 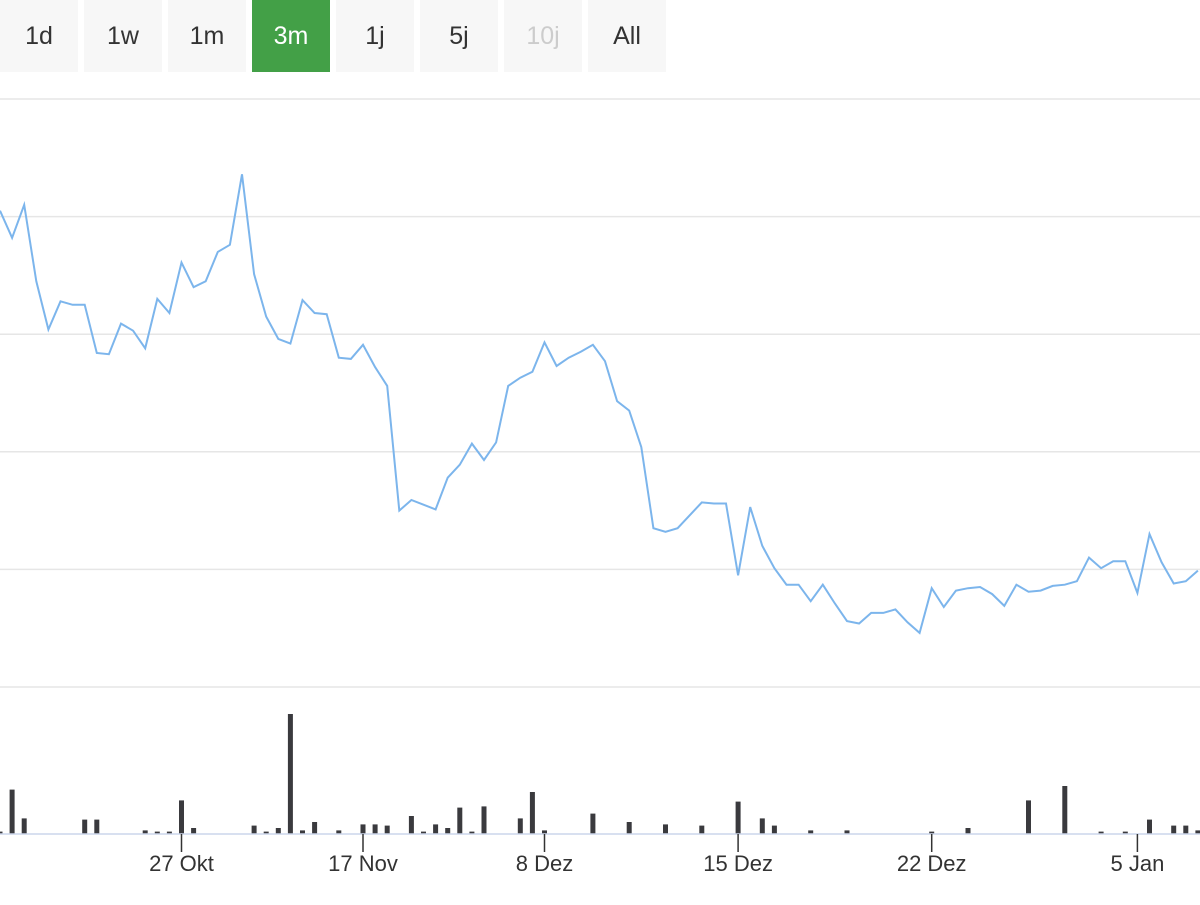 What do you see at coordinates (291, 36) in the screenshot?
I see `range-button-3m: 3m` at bounding box center [291, 36].